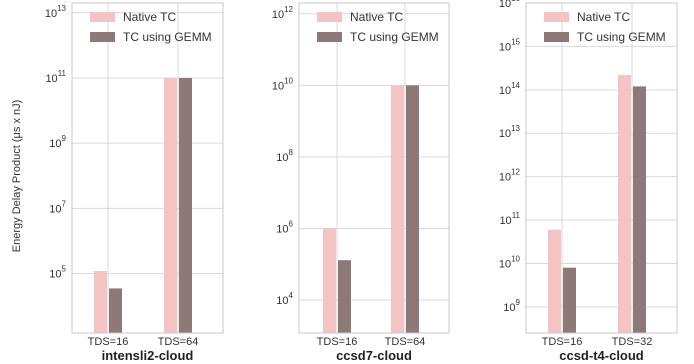 The width and height of the screenshot is (694, 364). Describe the element at coordinates (284, 299) in the screenshot. I see `y-tick-label: 10⁴` at that location.